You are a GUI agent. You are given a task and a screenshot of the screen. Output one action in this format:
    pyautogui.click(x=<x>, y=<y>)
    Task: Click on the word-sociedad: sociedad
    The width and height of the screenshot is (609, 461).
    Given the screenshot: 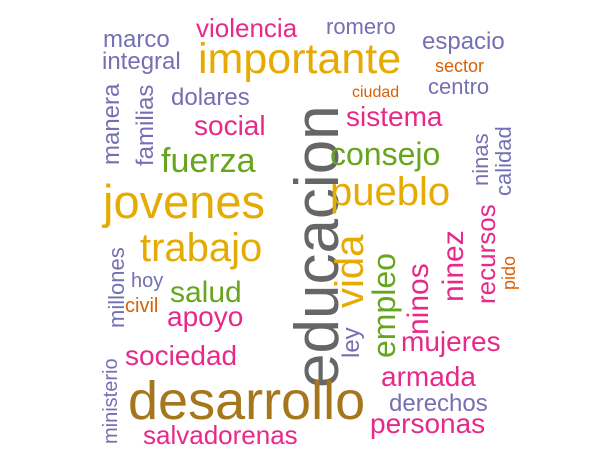 What is the action you would take?
    pyautogui.click(x=181, y=355)
    